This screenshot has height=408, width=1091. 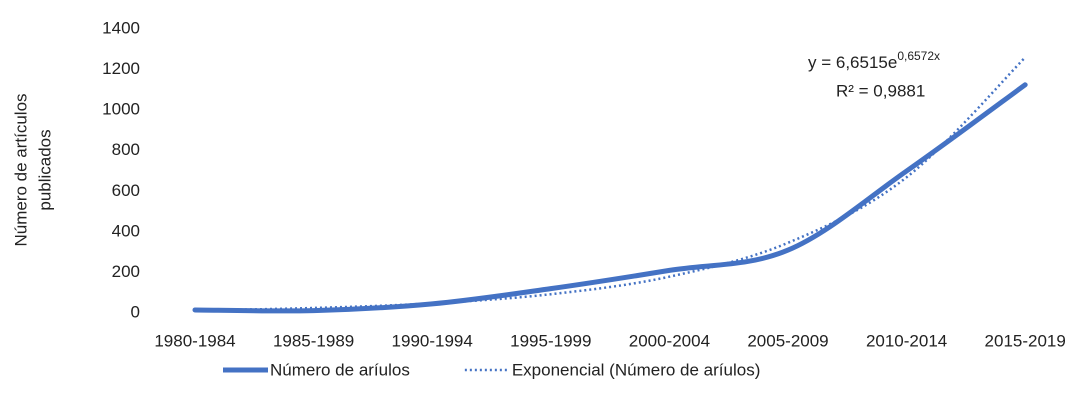 What do you see at coordinates (432, 340) in the screenshot?
I see `x-tick-label: 1990-1994` at bounding box center [432, 340].